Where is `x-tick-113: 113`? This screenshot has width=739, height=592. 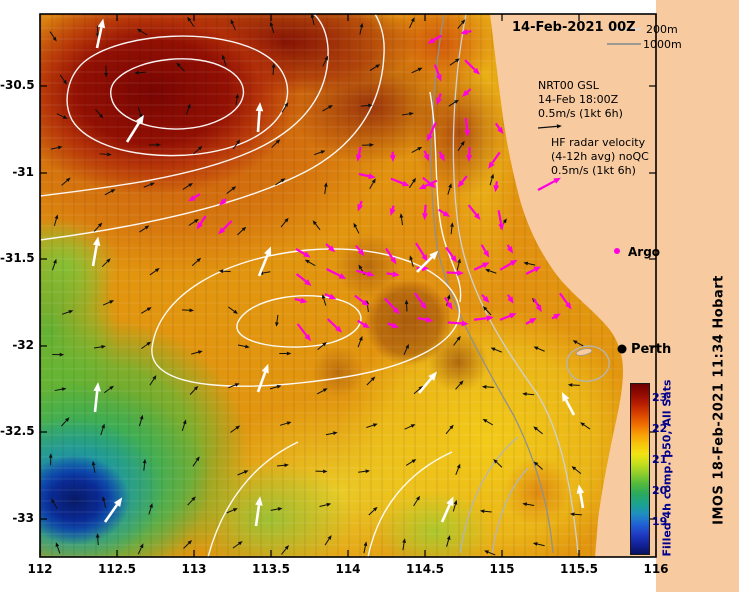
x-tick-113: 113 is located at coordinates (194, 569).